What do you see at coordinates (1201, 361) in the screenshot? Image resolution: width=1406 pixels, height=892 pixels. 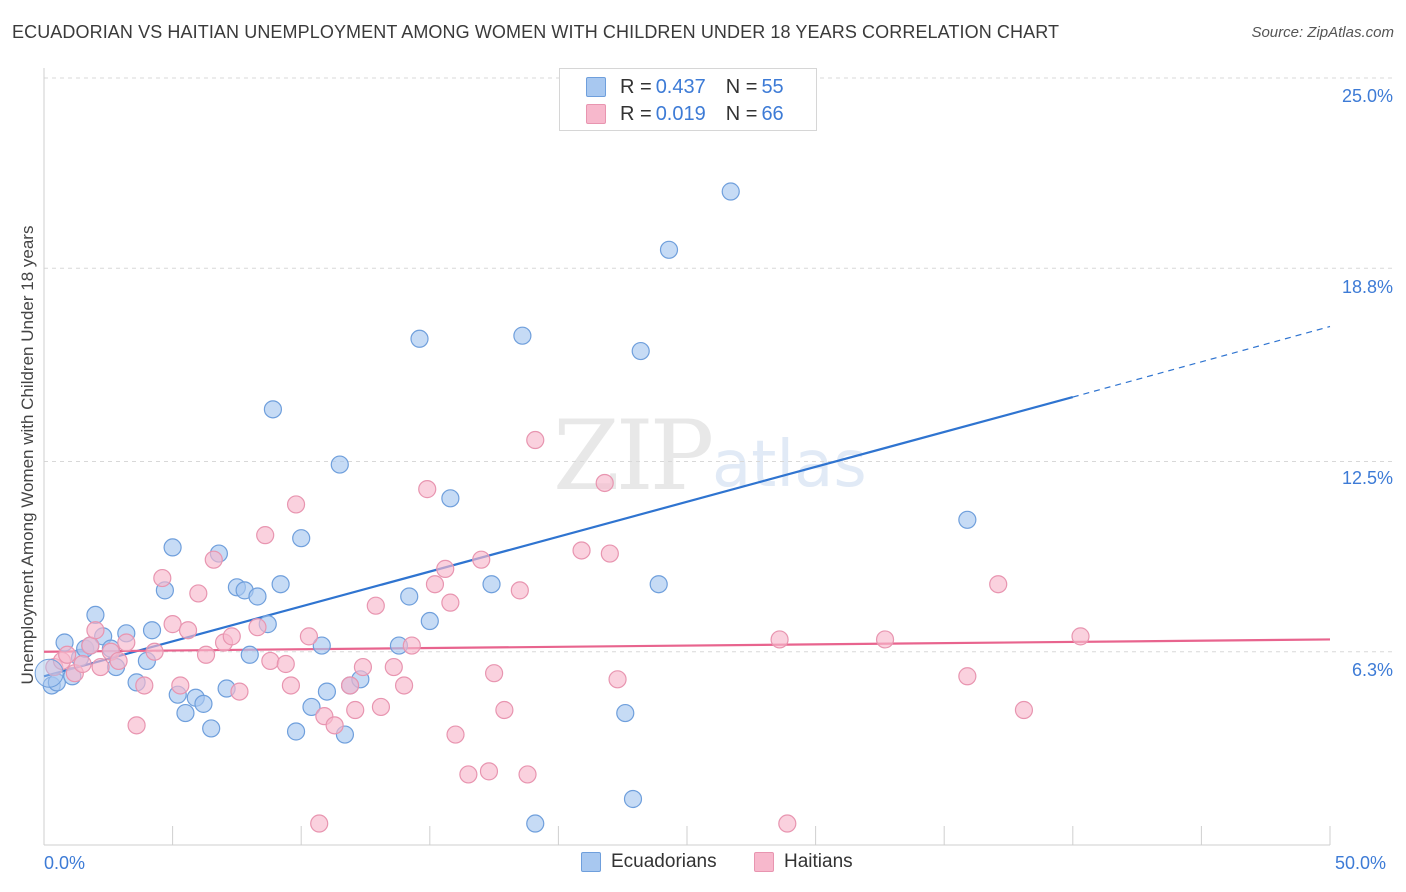 I see `ecuadorian-trend-extension` at bounding box center [1201, 361].